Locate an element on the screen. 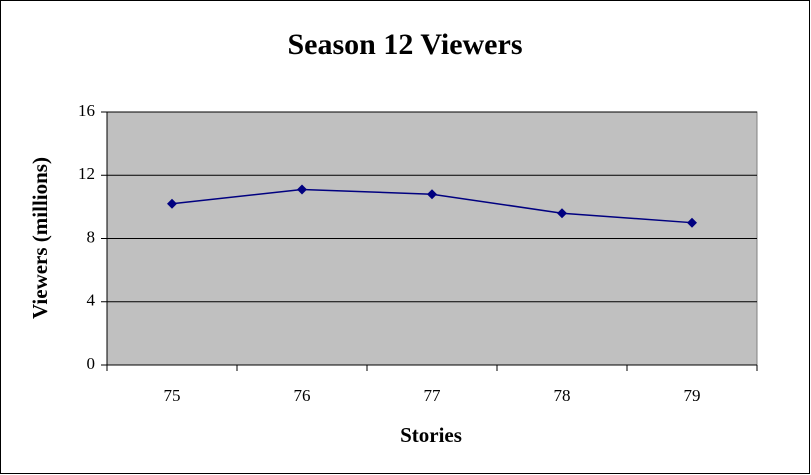 The height and width of the screenshot is (475, 811). x-tick-label: 76 is located at coordinates (302, 395).